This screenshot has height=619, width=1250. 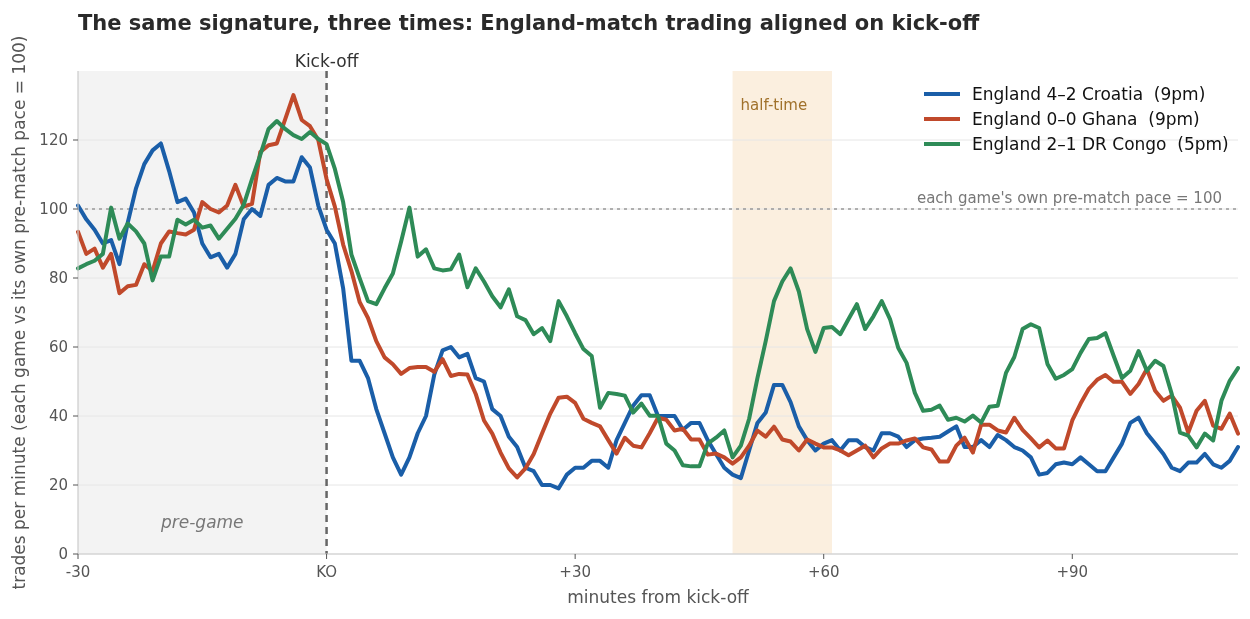 I want to click on y-tick-label: 40, so click(x=58, y=416).